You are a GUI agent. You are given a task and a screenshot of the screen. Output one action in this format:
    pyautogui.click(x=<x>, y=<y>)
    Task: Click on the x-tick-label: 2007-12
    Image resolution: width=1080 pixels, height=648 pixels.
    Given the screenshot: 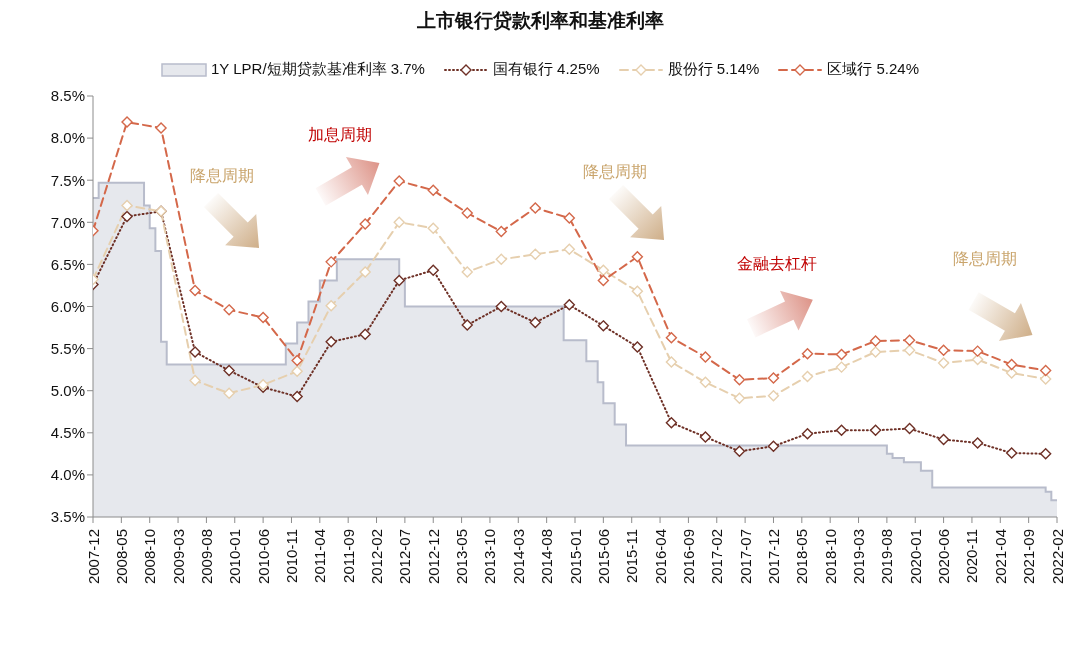 What is the action you would take?
    pyautogui.click(x=93, y=557)
    